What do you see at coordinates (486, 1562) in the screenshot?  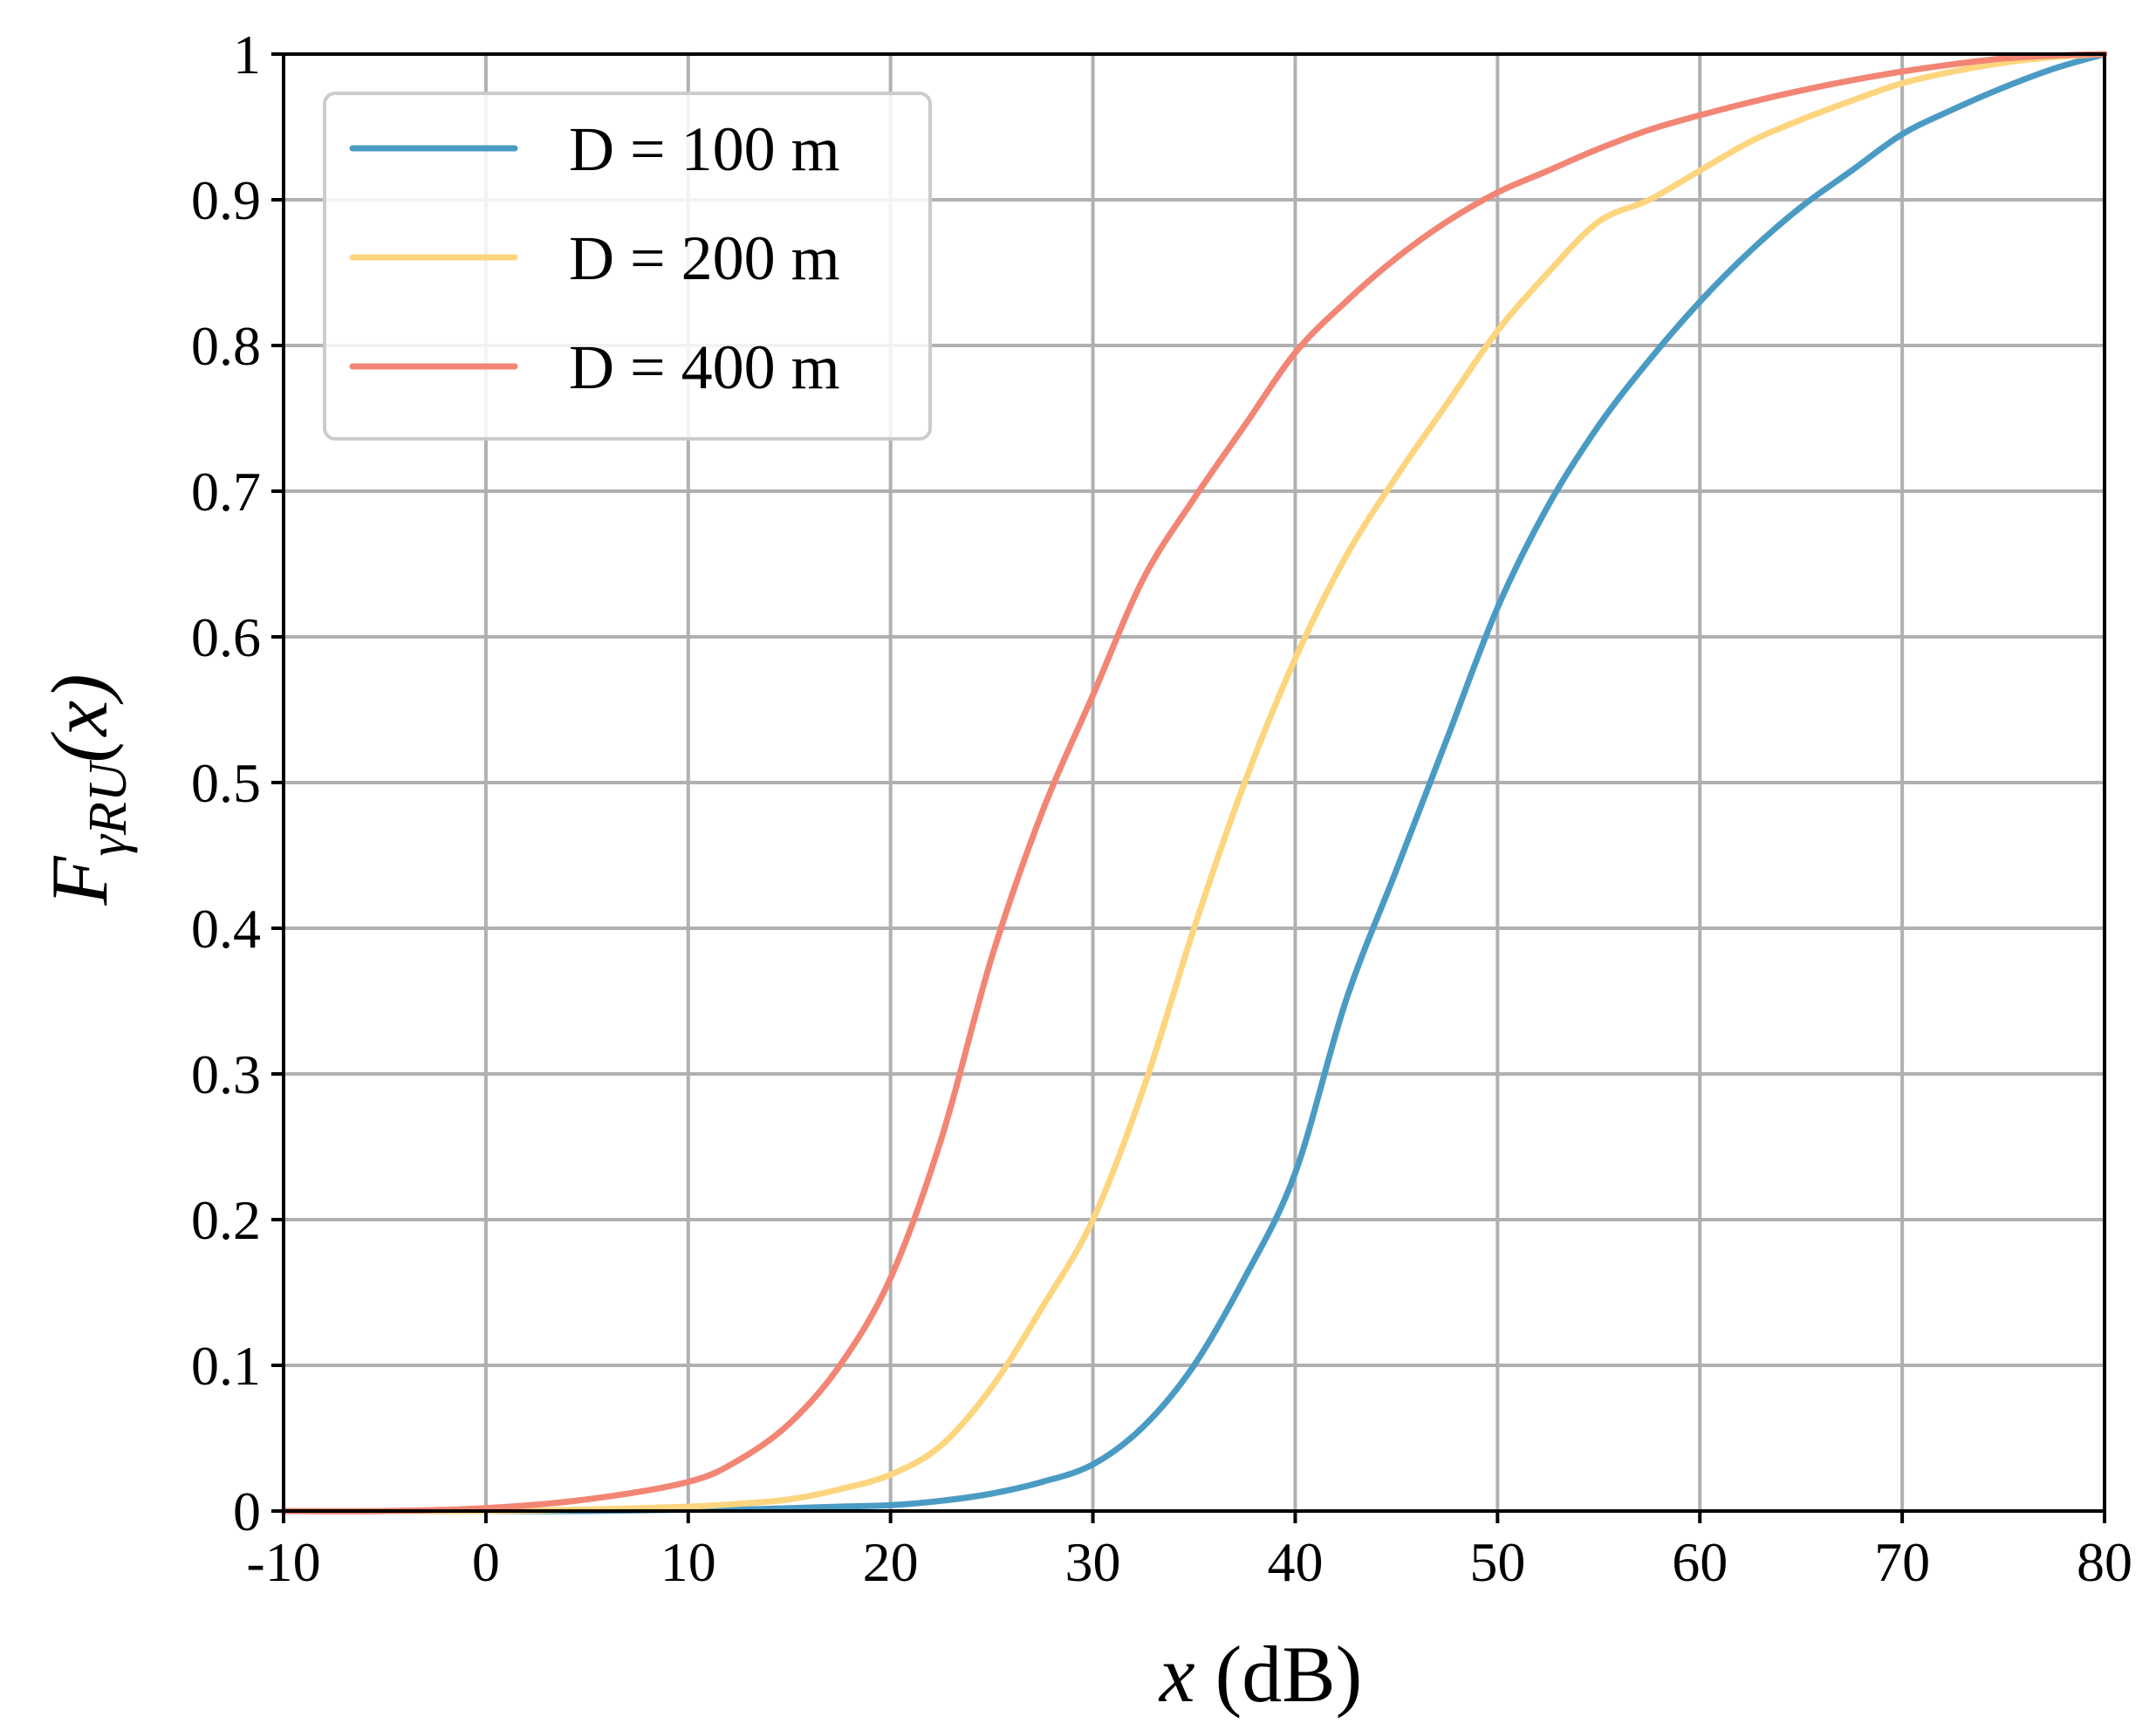 I see `x-tick-label: 0` at bounding box center [486, 1562].